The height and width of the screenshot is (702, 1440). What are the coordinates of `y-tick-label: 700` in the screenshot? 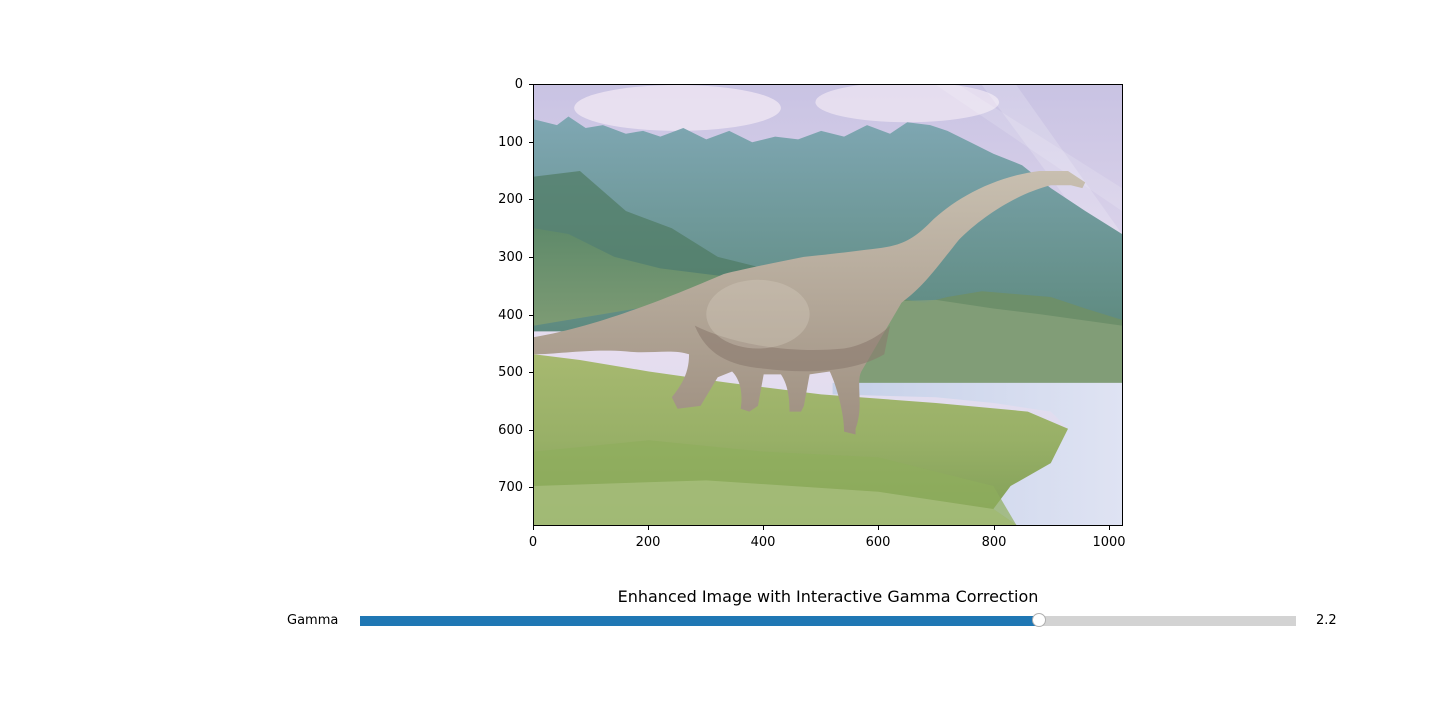 It's located at (510, 487).